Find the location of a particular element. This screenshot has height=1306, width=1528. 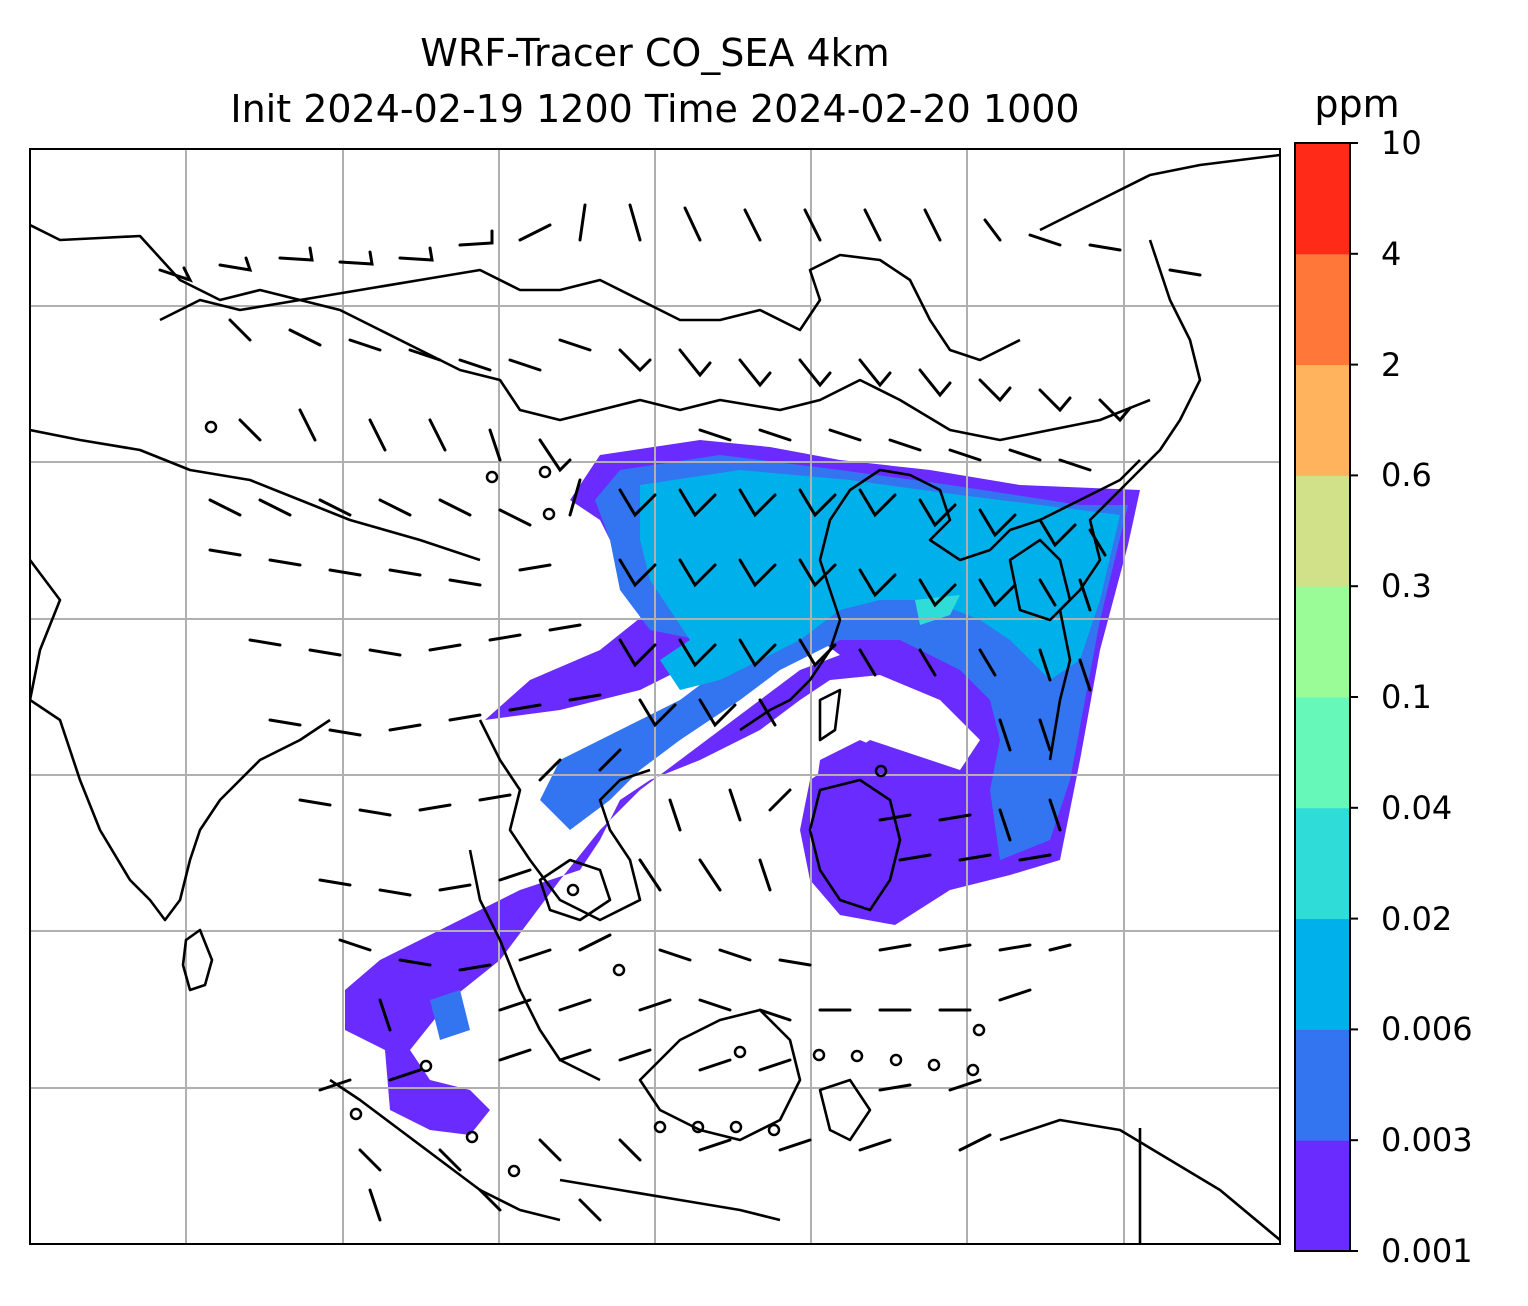

russia-coast is located at coordinates (1159, 192).